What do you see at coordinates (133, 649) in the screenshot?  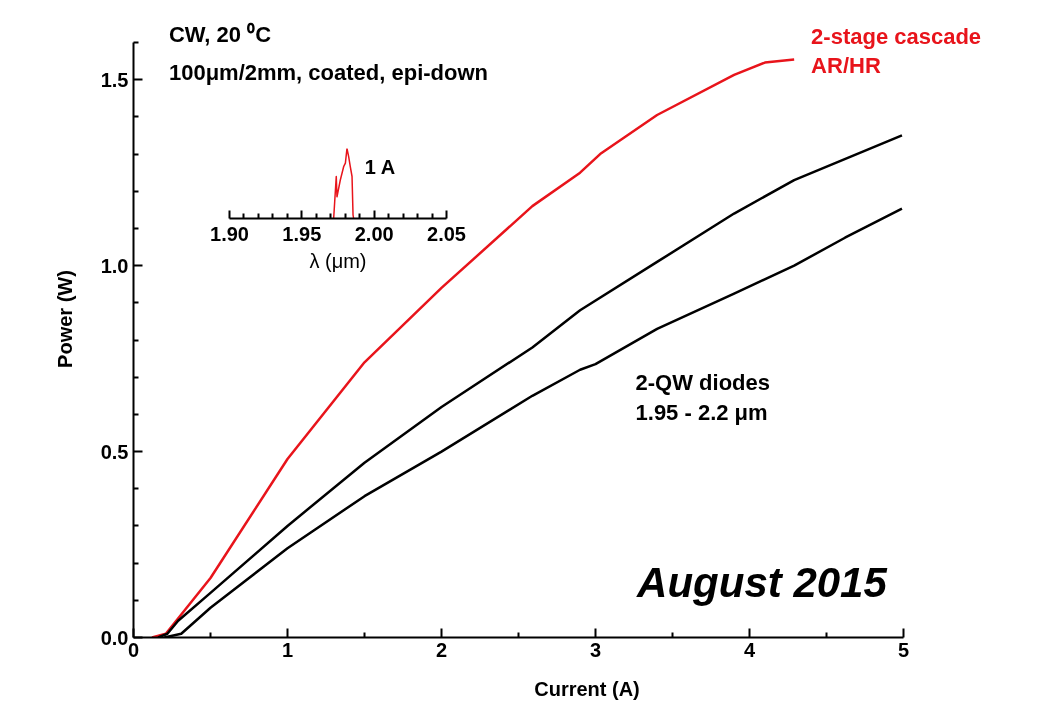 I see `x-tick-label: 0` at bounding box center [133, 649].